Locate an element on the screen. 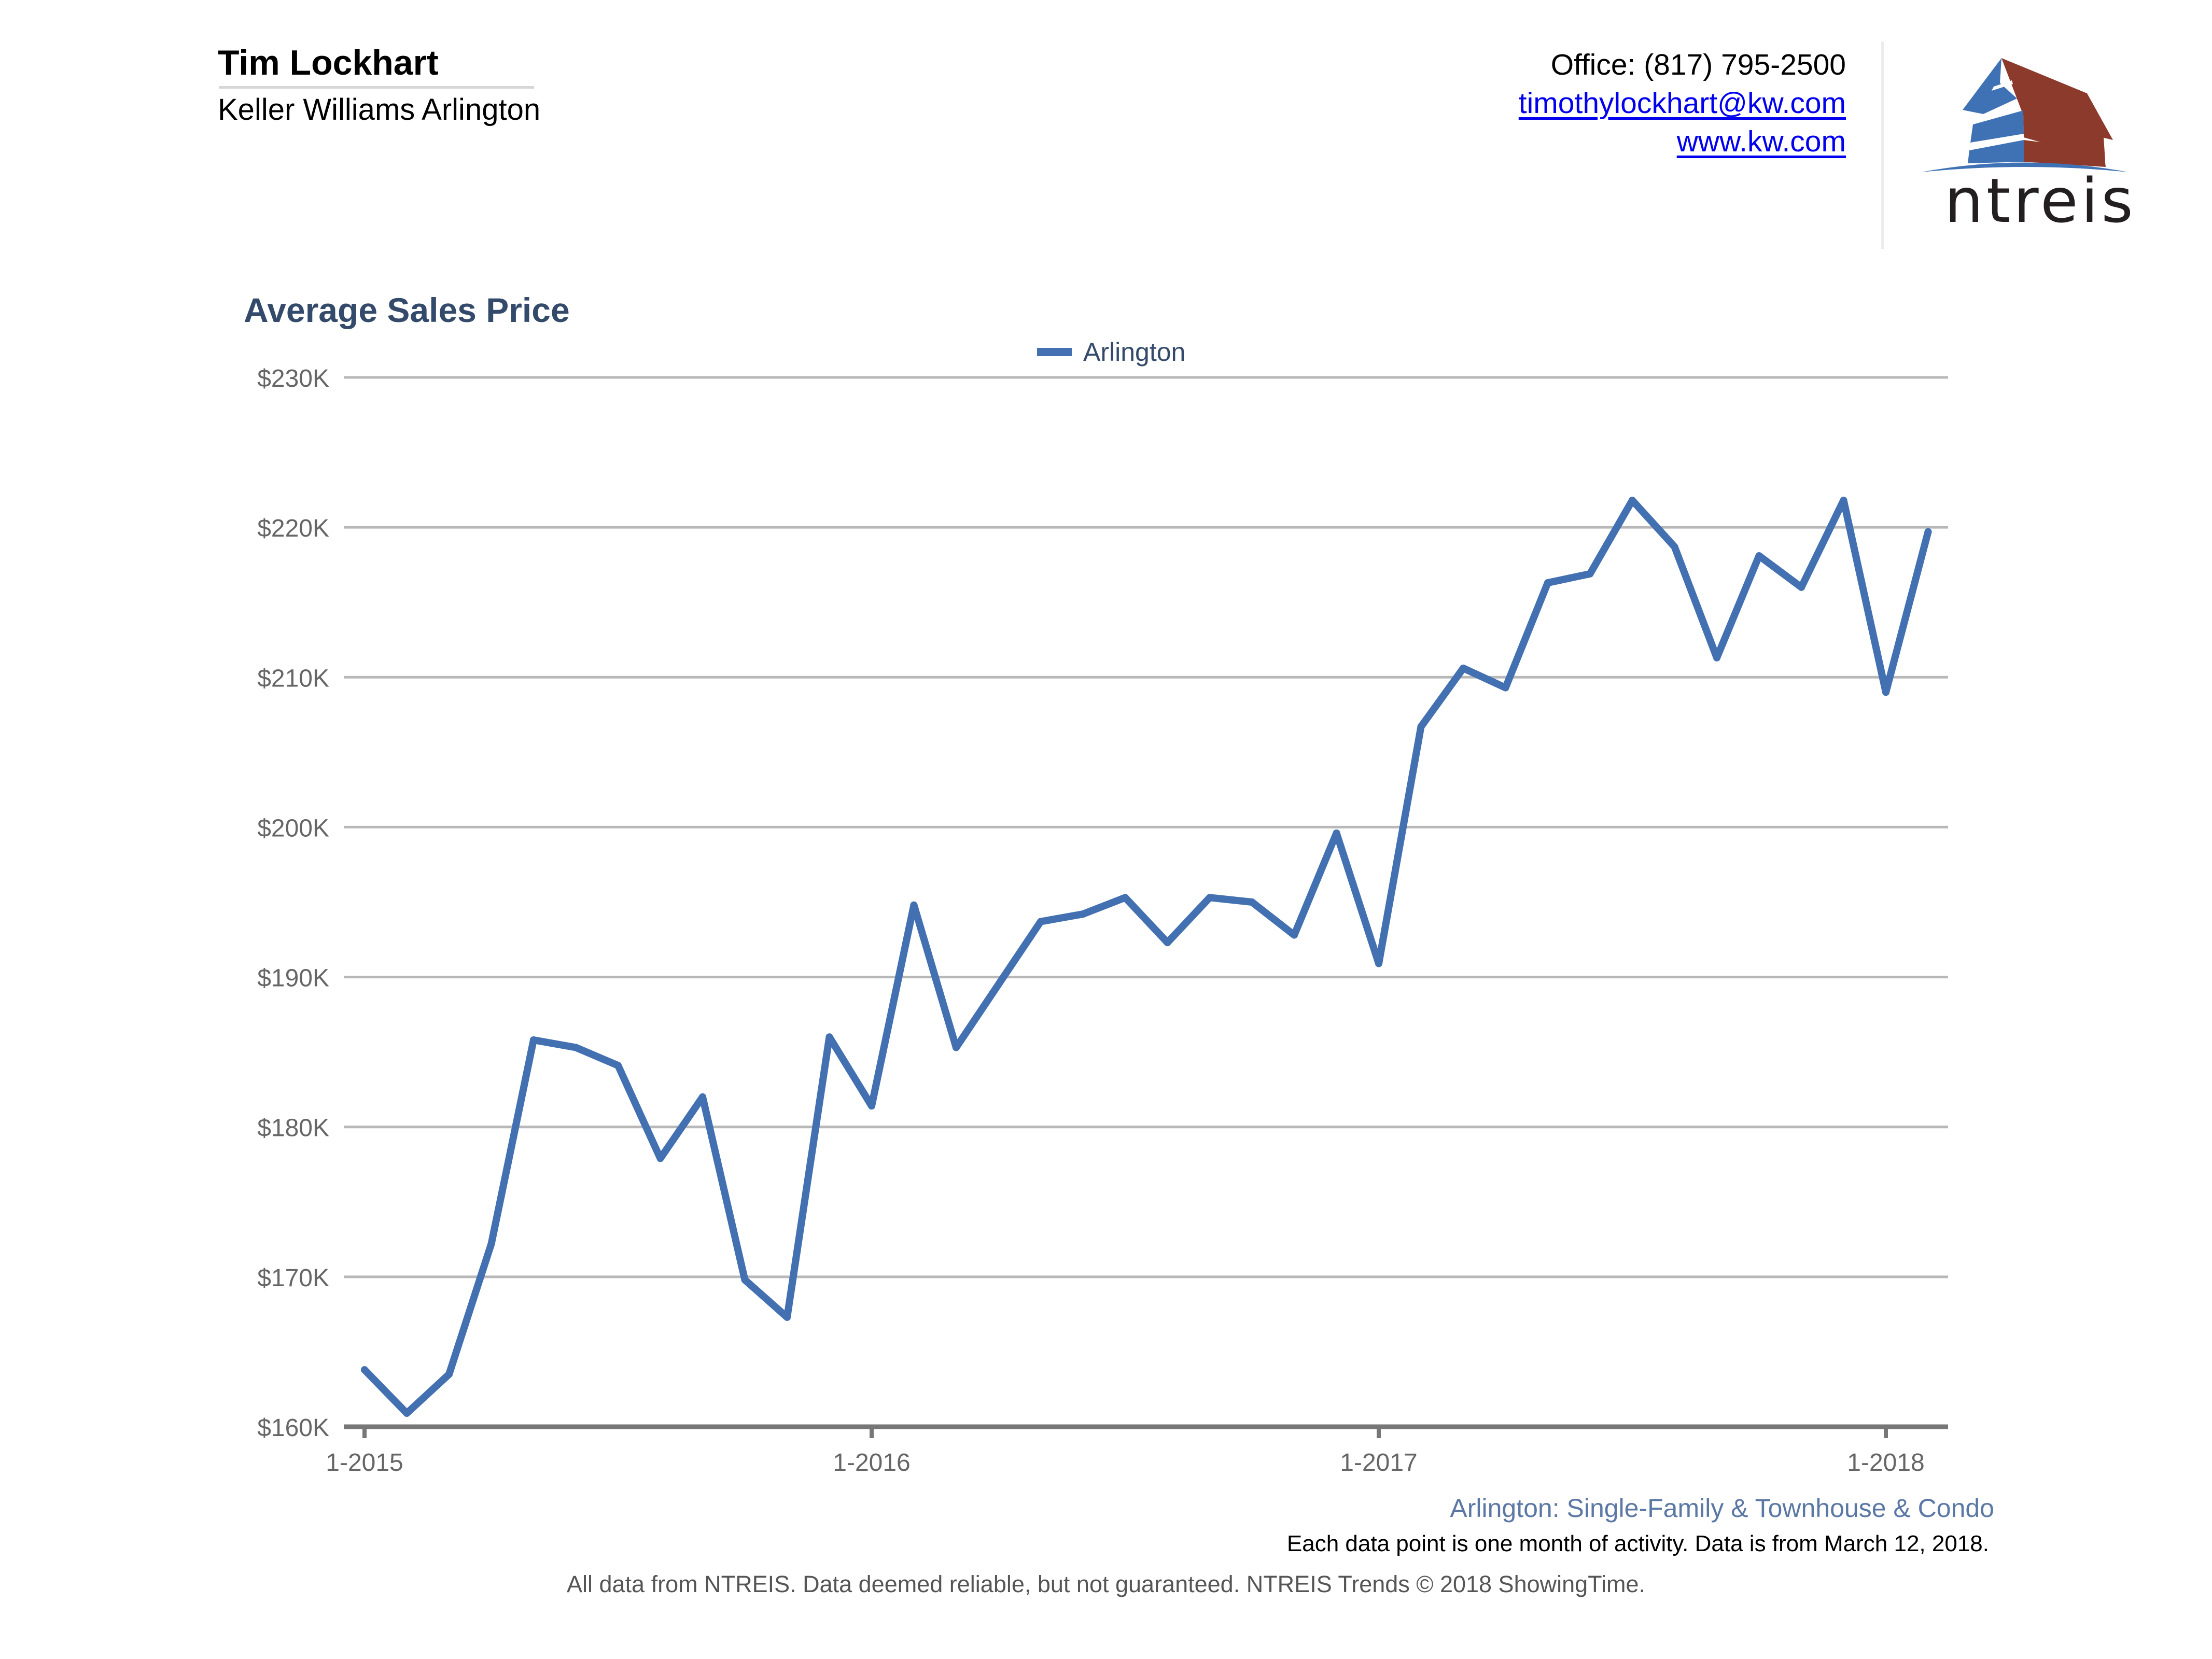 The height and width of the screenshot is (1659, 2212). house-icon is located at coordinates (2025, 115).